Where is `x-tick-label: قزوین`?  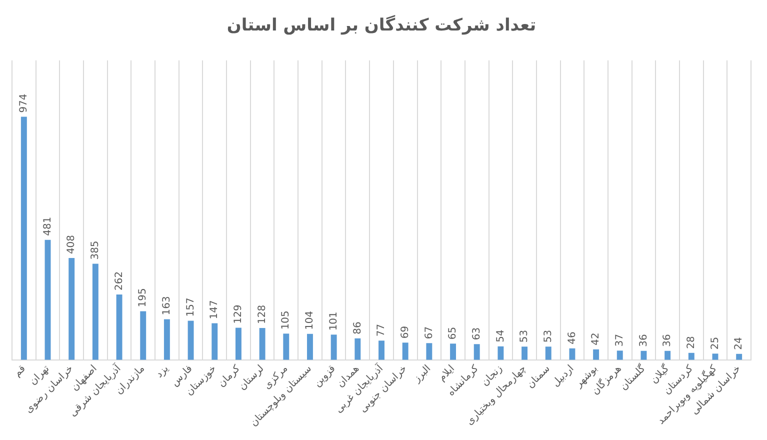
x-tick-label: قزوین is located at coordinates (325, 376).